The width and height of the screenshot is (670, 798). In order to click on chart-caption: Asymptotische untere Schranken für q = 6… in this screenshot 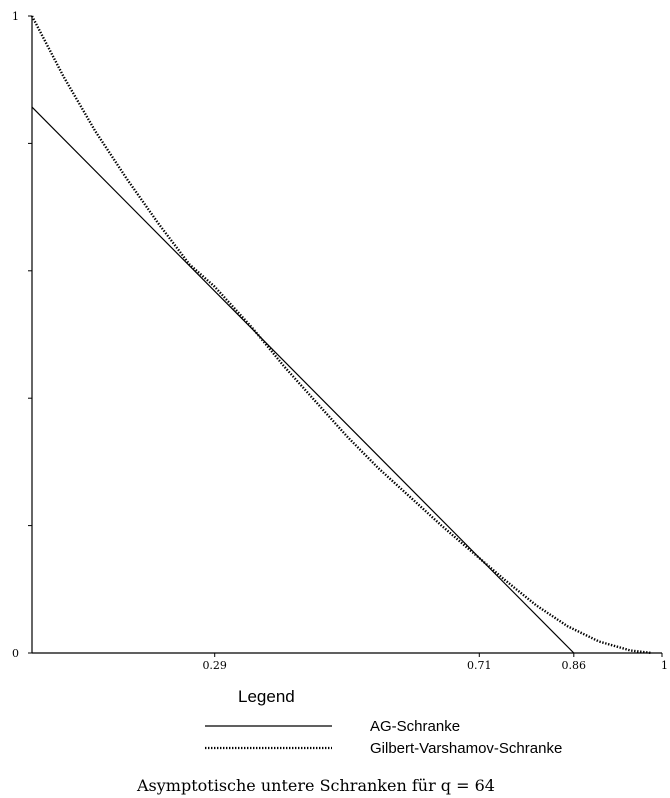, I will do `click(315, 785)`.